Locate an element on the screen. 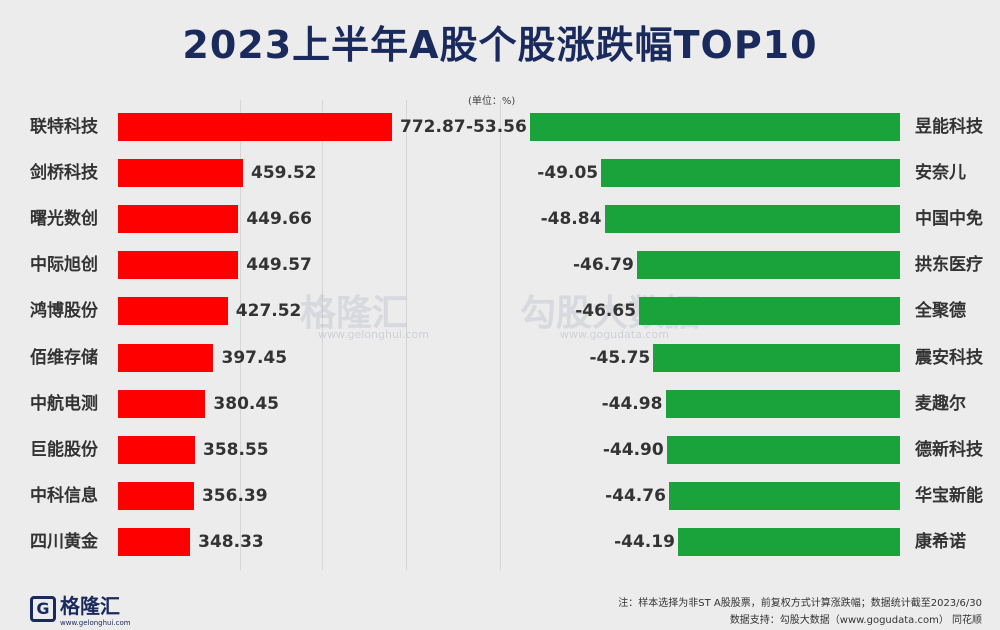 The width and height of the screenshot is (1000, 630). center-divider is located at coordinates (500, 335).